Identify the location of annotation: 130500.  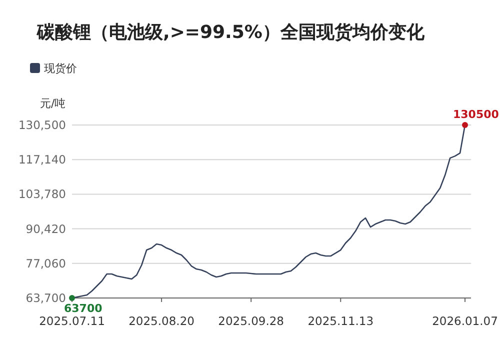
(476, 114).